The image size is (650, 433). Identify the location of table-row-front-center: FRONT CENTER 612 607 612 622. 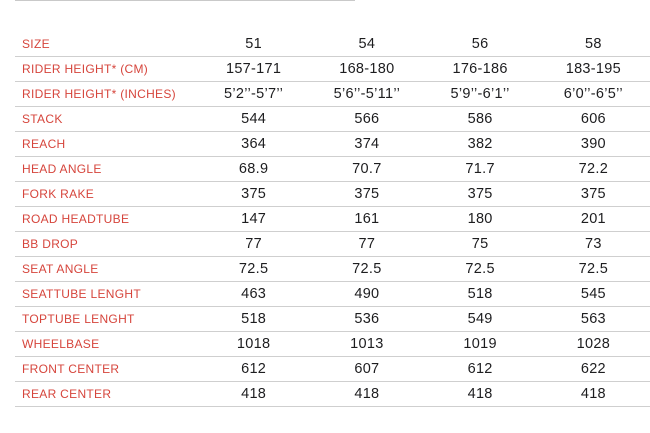
(332, 369).